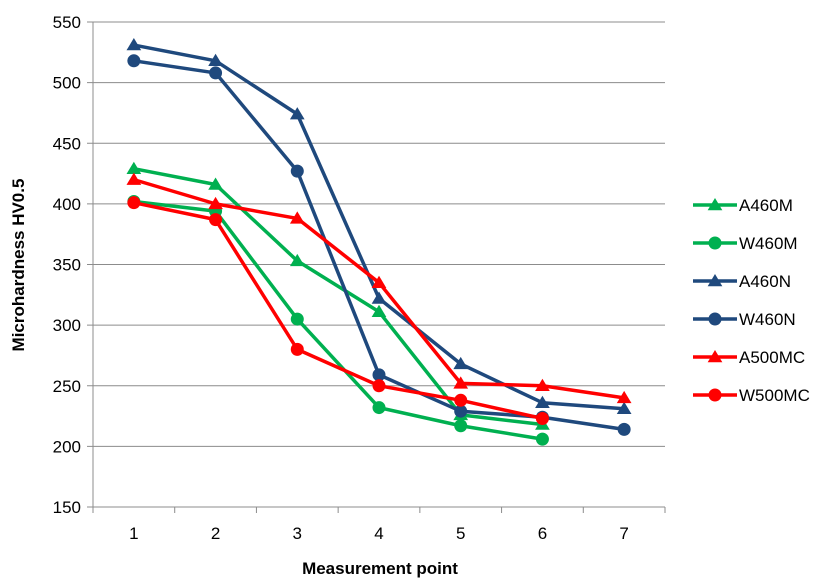 This screenshot has height=581, width=824. What do you see at coordinates (133, 533) in the screenshot?
I see `x-tick-label: 1` at bounding box center [133, 533].